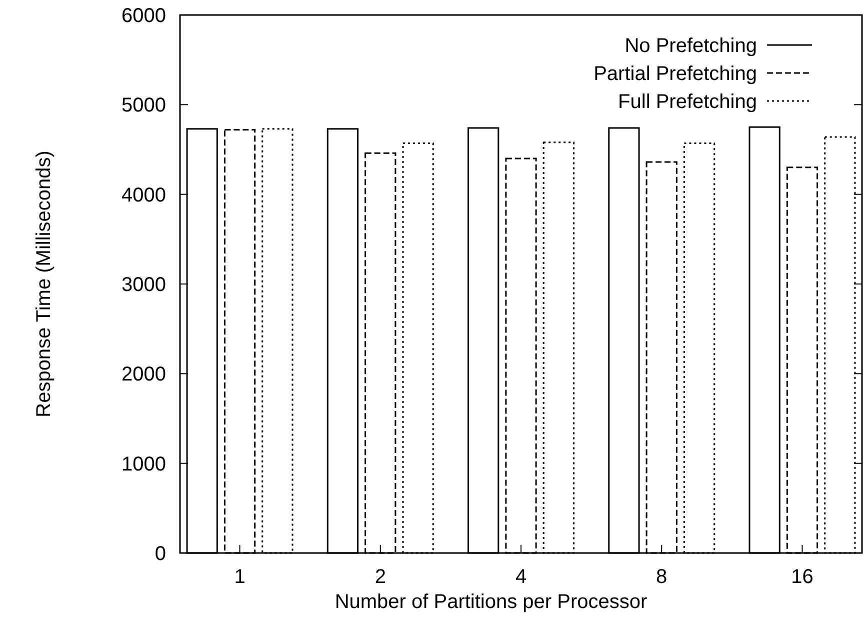 This screenshot has height=631, width=864. Describe the element at coordinates (160, 554) in the screenshot. I see `y-tick-label: 0` at that location.